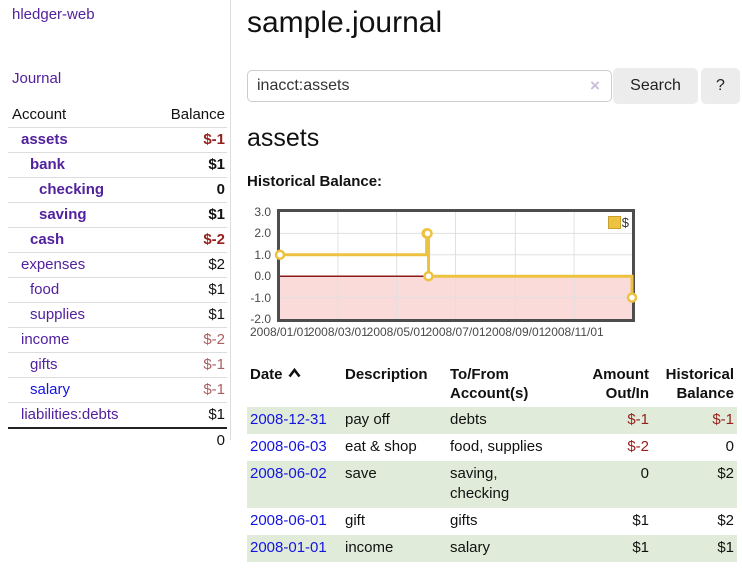 This screenshot has width=742, height=582. Describe the element at coordinates (39, 114) in the screenshot. I see `accounts-header-account: Account` at that location.